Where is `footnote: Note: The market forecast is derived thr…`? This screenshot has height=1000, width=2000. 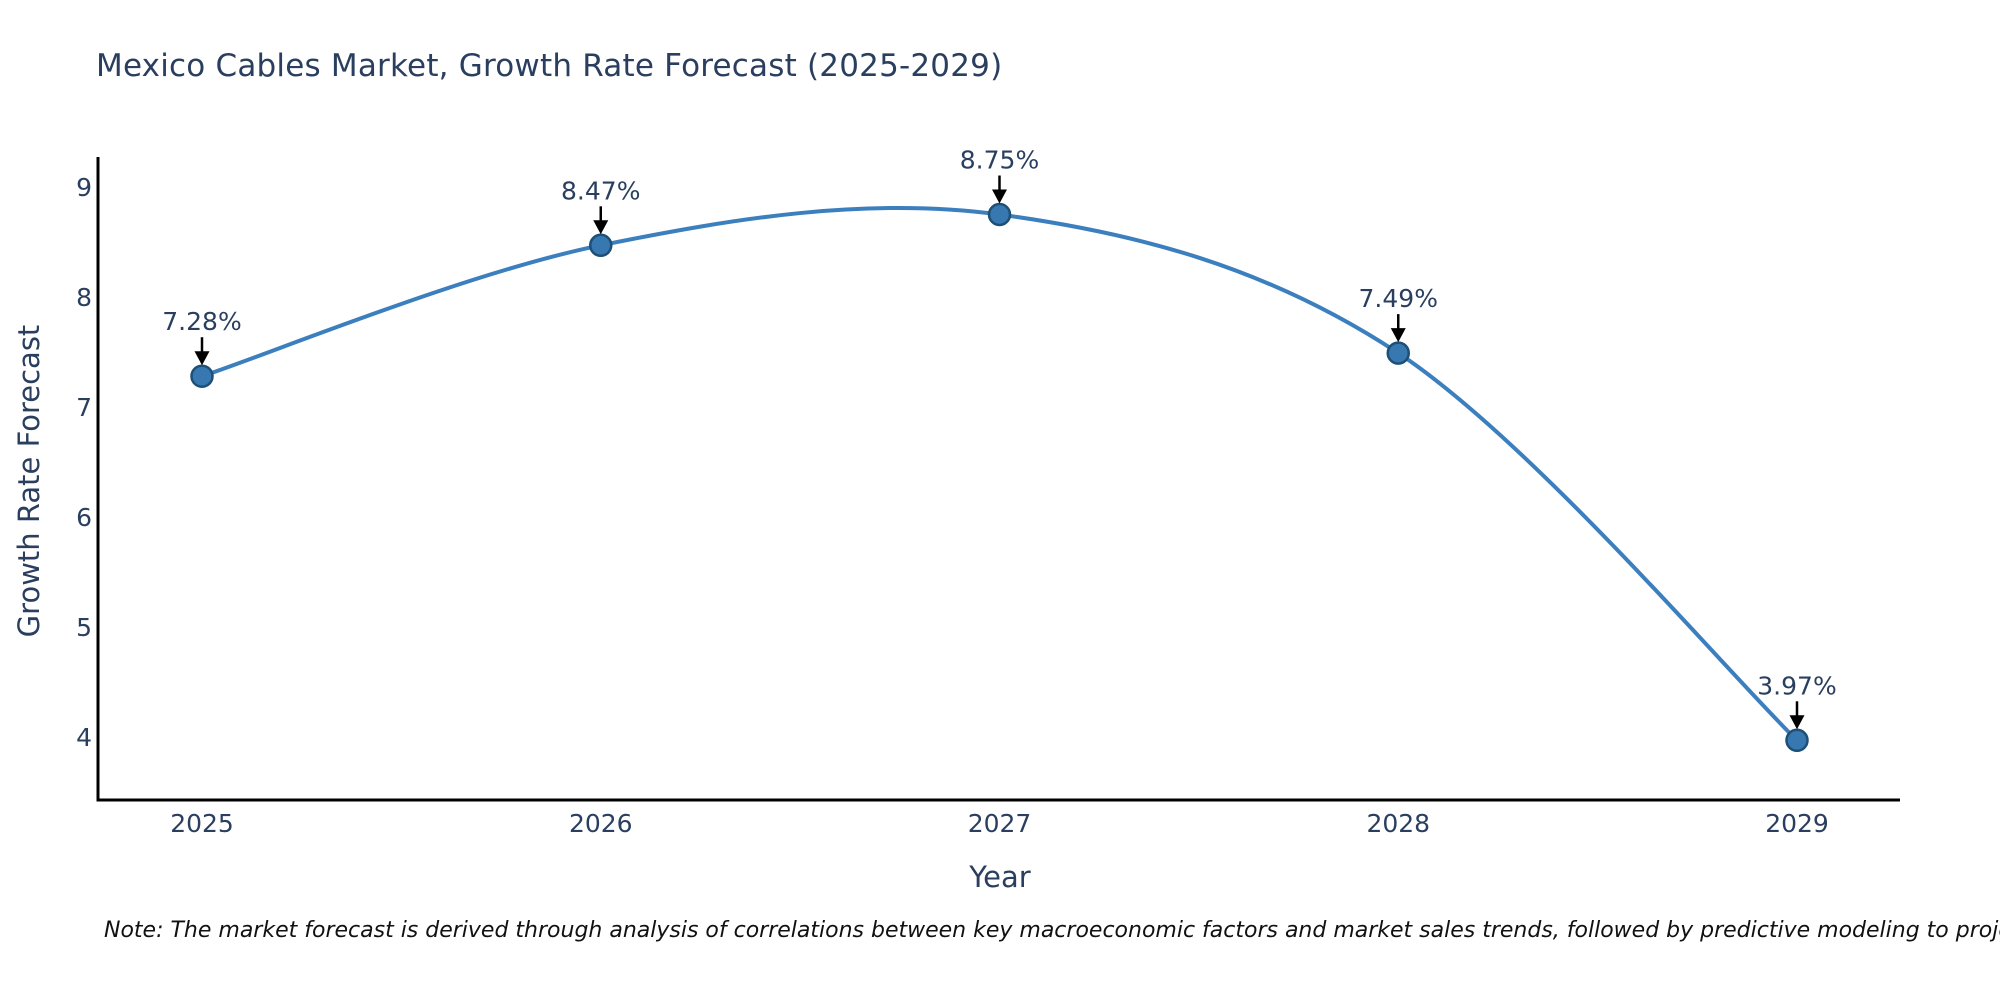
footnote: Note: The market forecast is derived thr… is located at coordinates (1052, 930).